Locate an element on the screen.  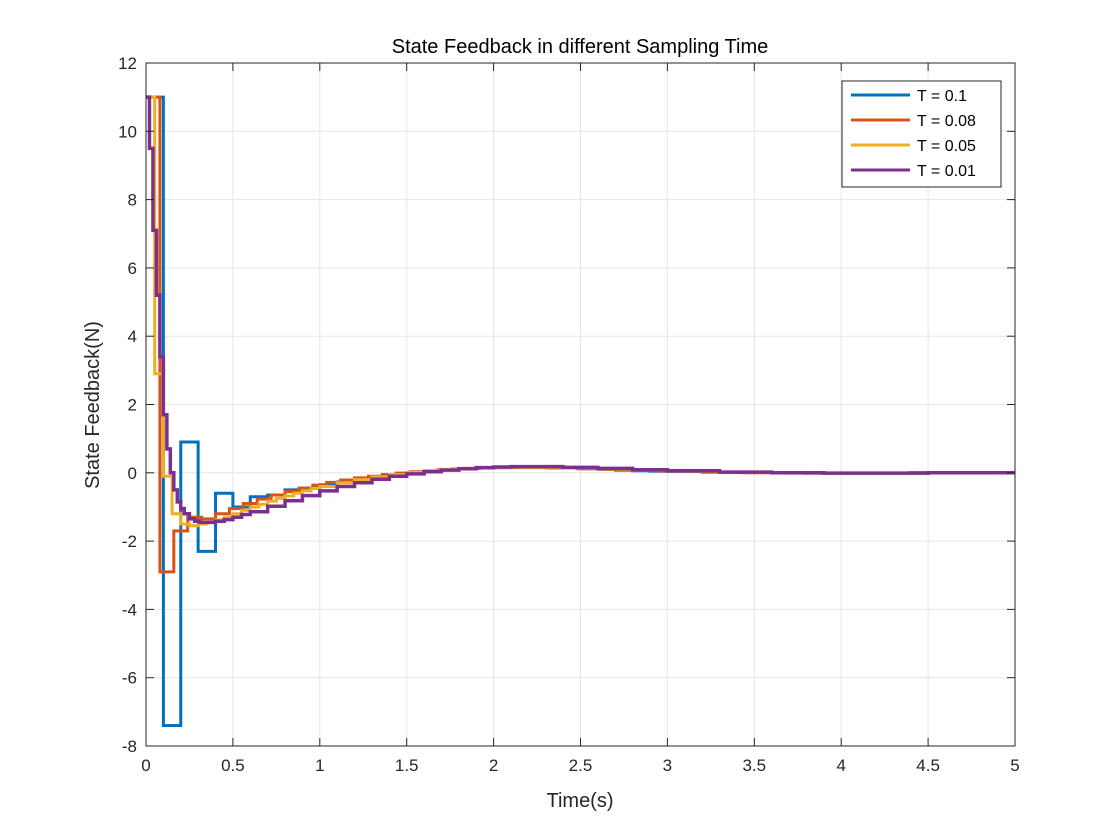
x-tick-label: 0 is located at coordinates (145, 765).